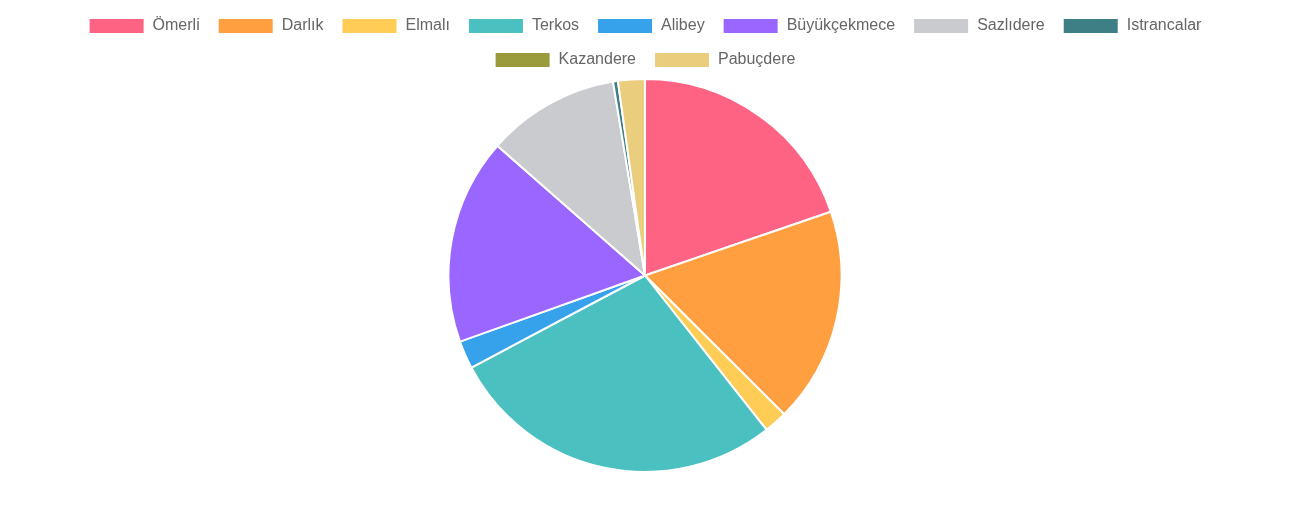 Image resolution: width=1290 pixels, height=517 pixels. What do you see at coordinates (757, 59) in the screenshot?
I see `legend-label: Pabuçdere` at bounding box center [757, 59].